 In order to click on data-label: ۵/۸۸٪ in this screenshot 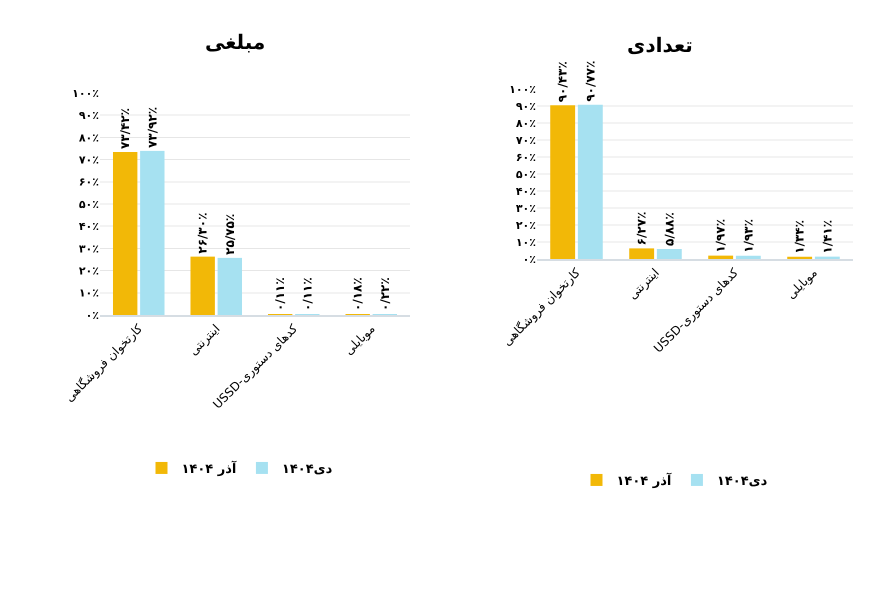, I will do `click(669, 229)`.